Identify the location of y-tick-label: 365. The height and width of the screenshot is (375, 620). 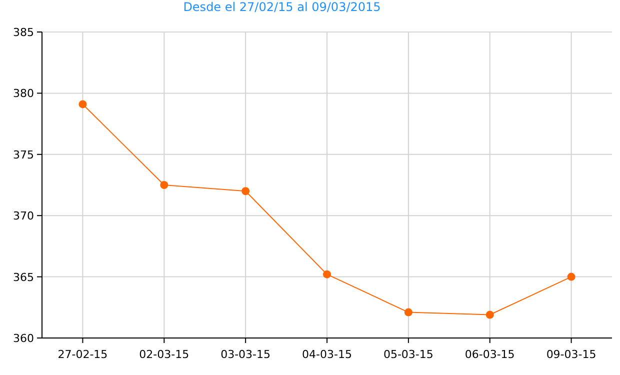
(23, 277).